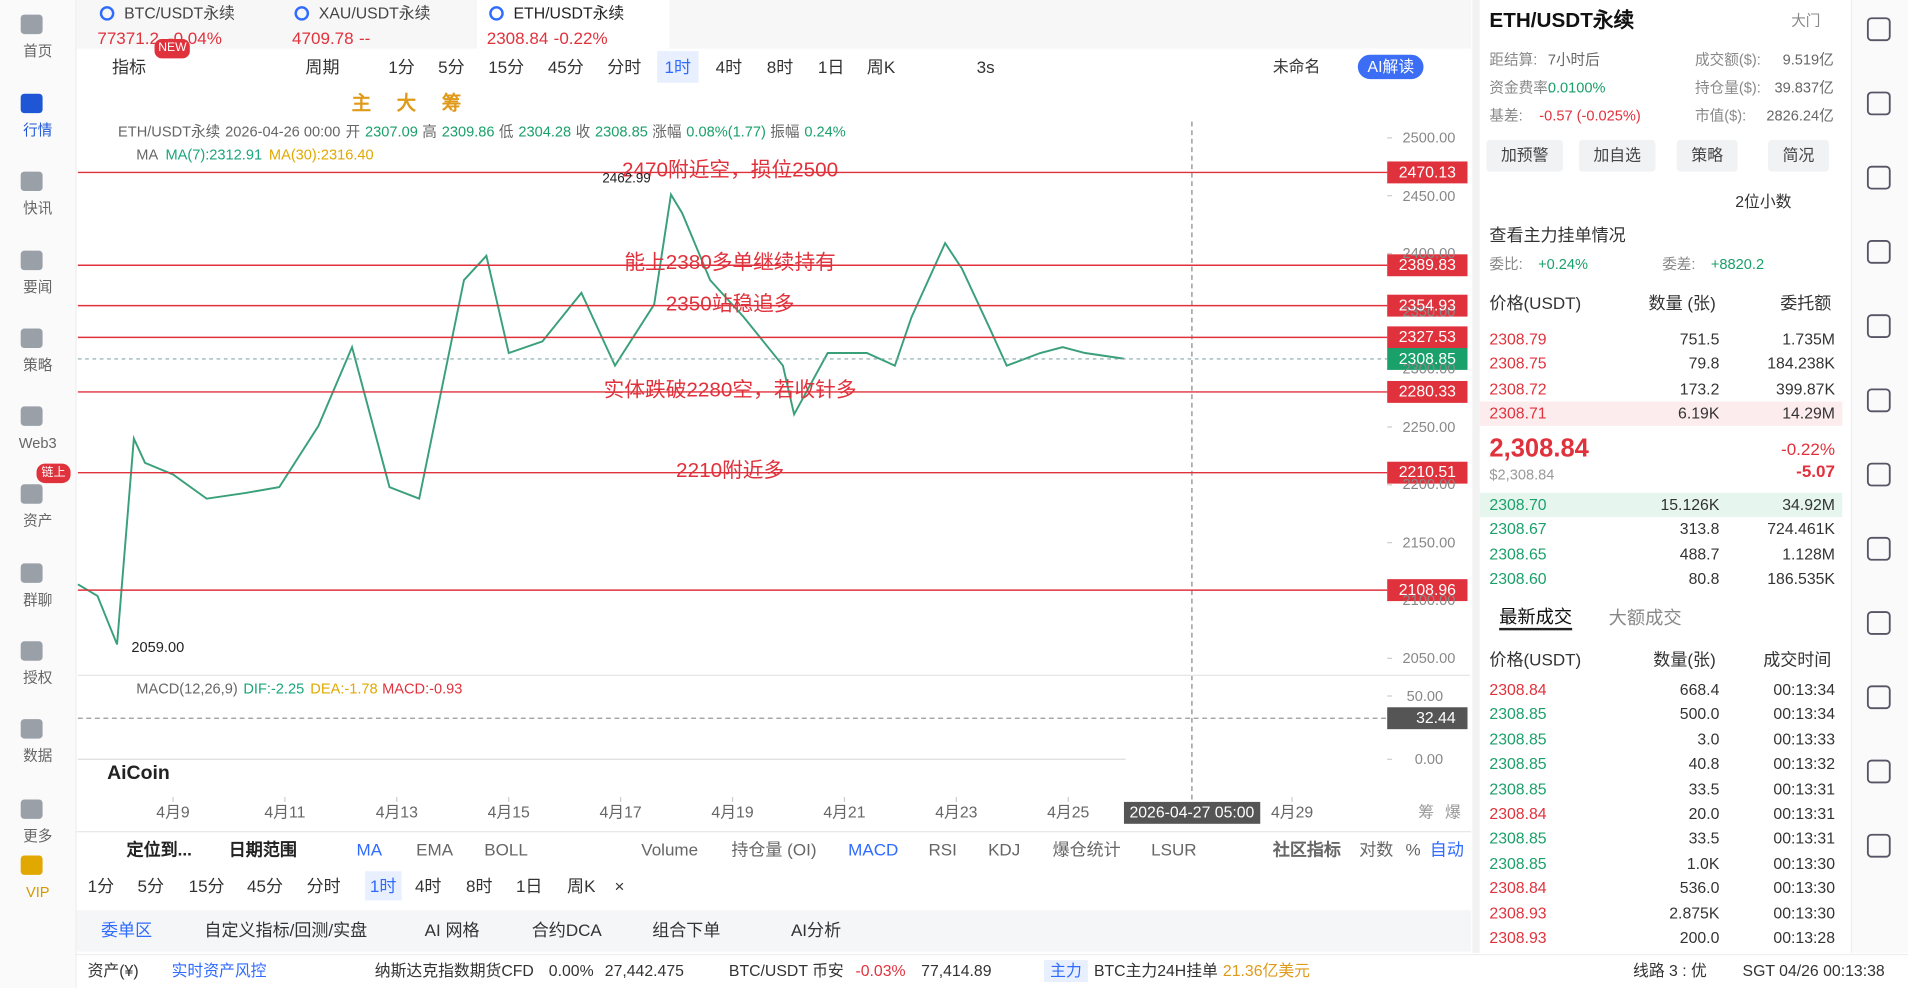  Describe the element at coordinates (573, 24) in the screenshot. I see `active-tab` at that location.